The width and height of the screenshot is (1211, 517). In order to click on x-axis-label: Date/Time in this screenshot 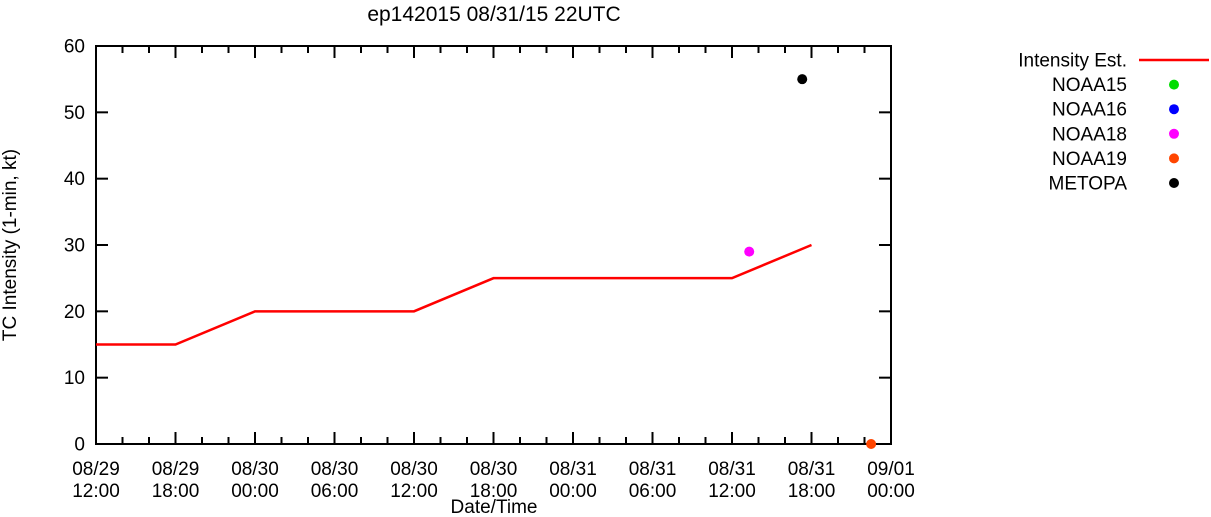, I will do `click(494, 507)`.